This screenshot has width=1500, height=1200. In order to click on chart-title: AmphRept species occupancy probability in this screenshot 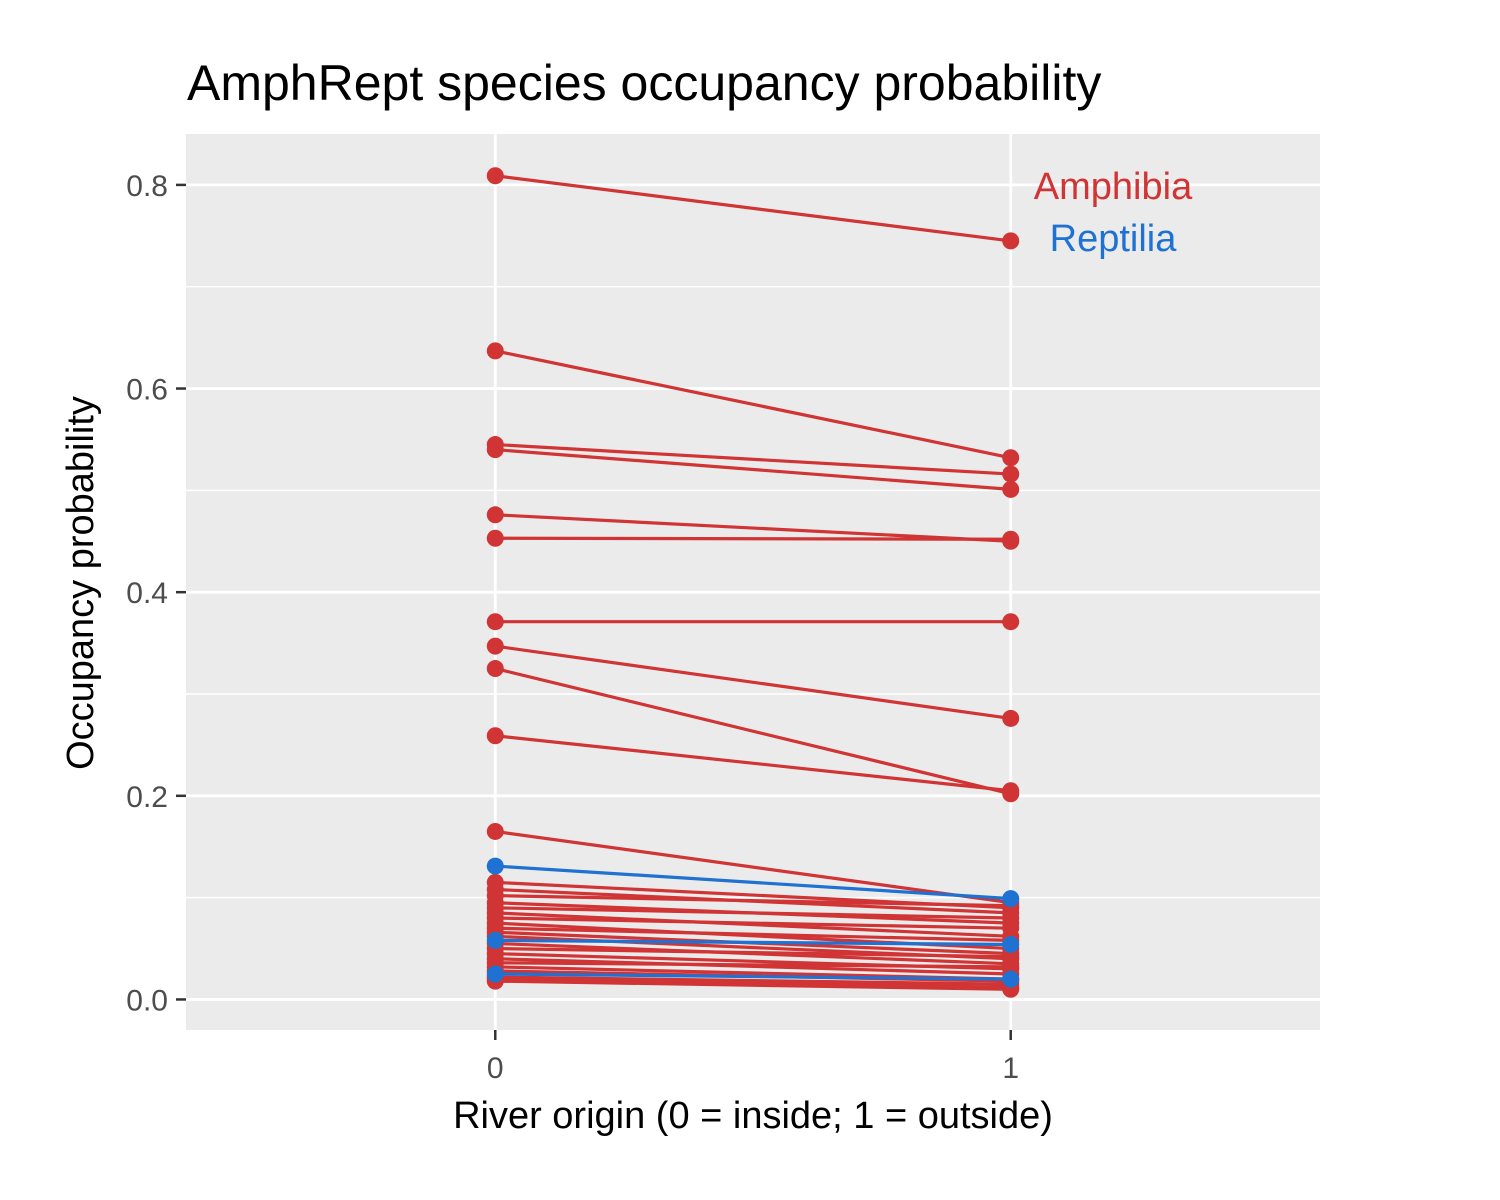, I will do `click(644, 83)`.